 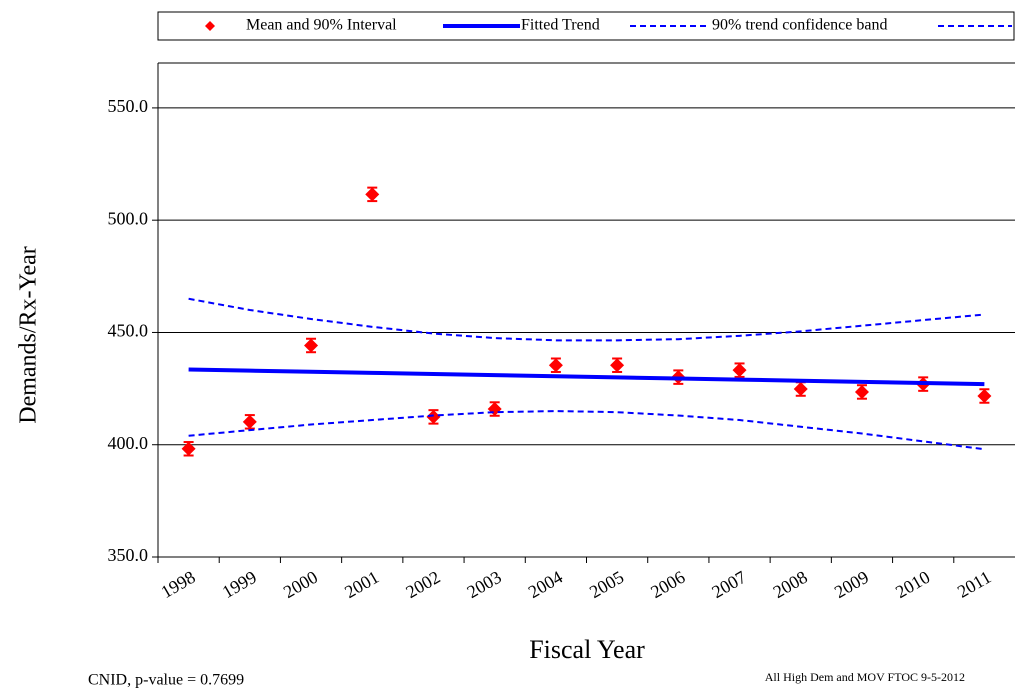 What do you see at coordinates (484, 584) in the screenshot?
I see `x-tick-label: 2003` at bounding box center [484, 584].